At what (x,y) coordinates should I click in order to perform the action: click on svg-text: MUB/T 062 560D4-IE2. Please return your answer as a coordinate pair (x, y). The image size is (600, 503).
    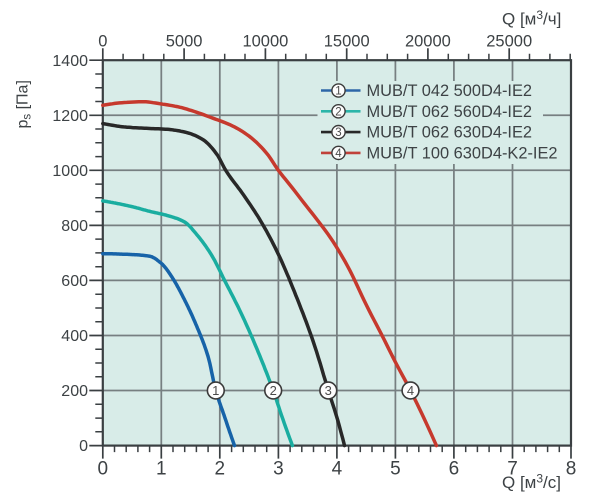
    Looking at the image, I should click on (450, 112).